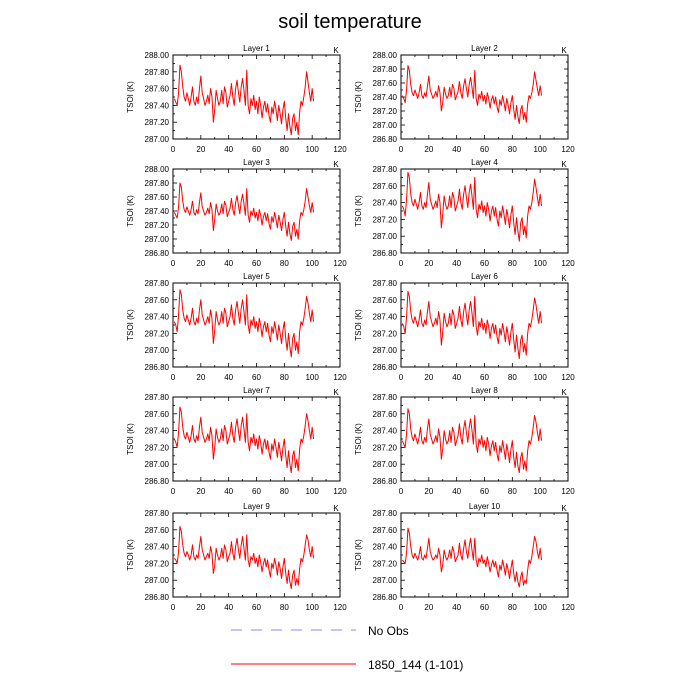  What do you see at coordinates (256, 390) in the screenshot?
I see `panel-title: Layer 7` at bounding box center [256, 390].